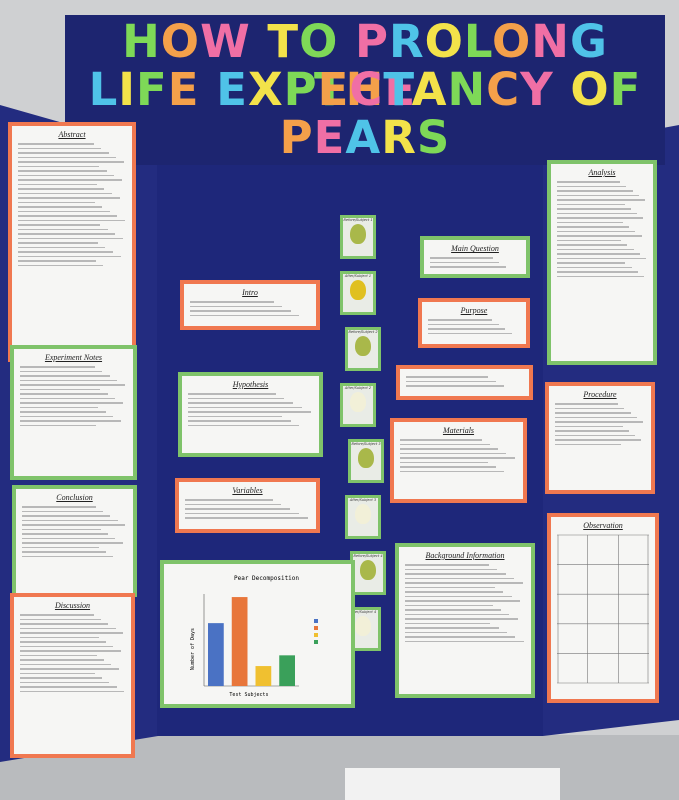 Image resolution: width=679 pixels, height=800 pixels. I want to click on section-box: Abstract, so click(72, 242).